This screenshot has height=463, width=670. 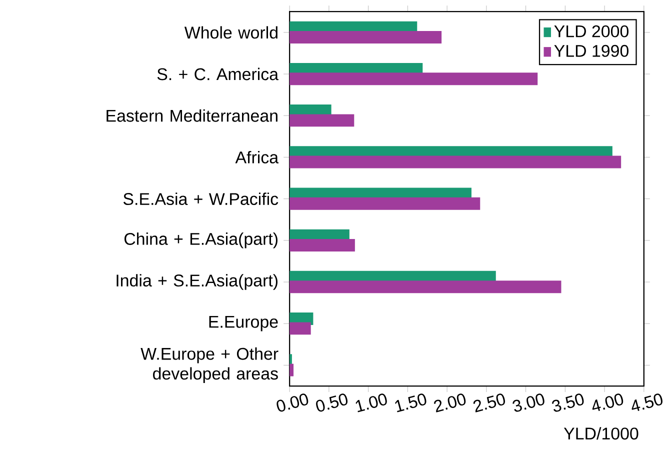 I want to click on y-tick-label: India + S.E.Asia(part), so click(x=197, y=282).